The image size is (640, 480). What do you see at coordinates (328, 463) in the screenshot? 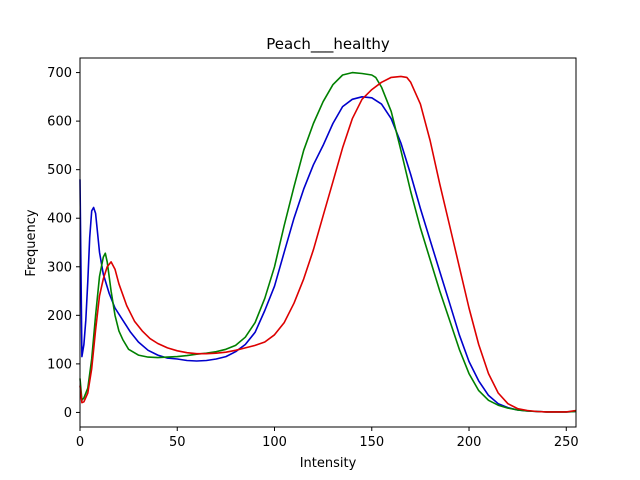
I see `x-axis-label: Intensity` at bounding box center [328, 463].